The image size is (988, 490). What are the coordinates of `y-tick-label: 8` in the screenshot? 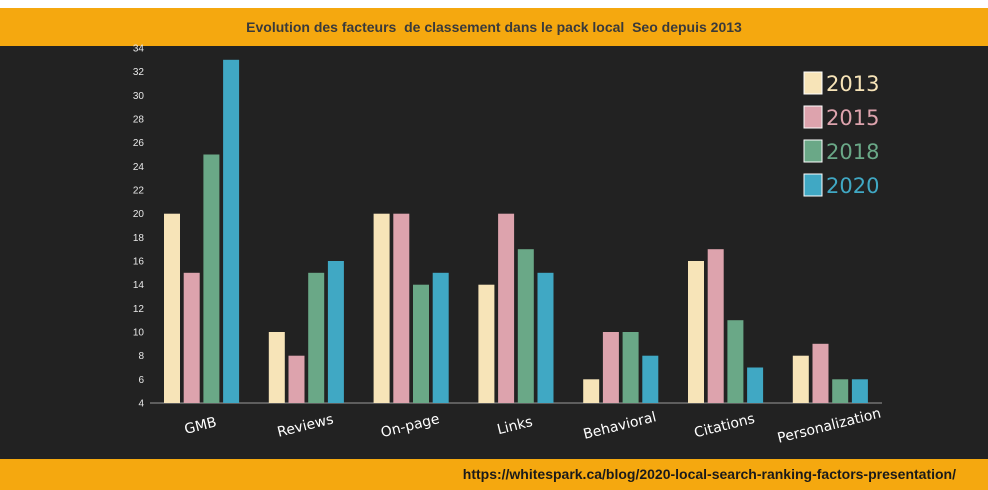 It's located at (141, 356).